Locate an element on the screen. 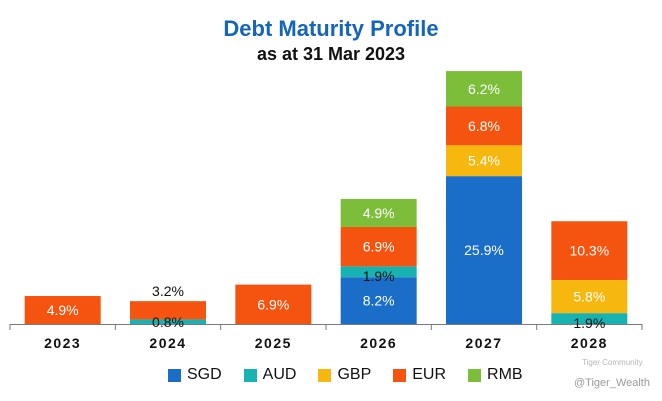 The height and width of the screenshot is (401, 662). x-tick-label-2023: 2023 is located at coordinates (62, 343).